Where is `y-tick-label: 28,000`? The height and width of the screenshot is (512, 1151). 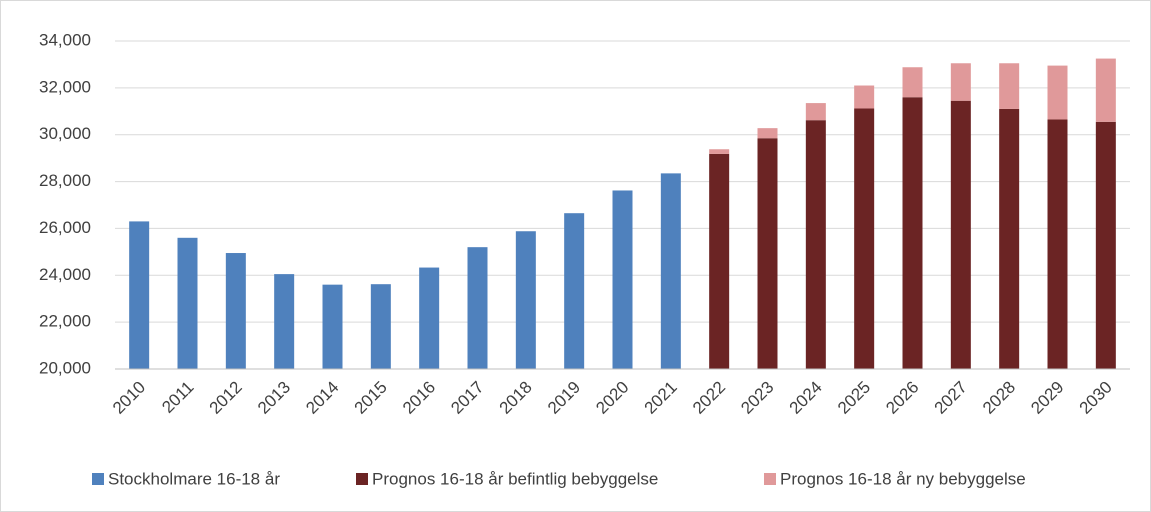 y-tick-label: 28,000 is located at coordinates (65, 180).